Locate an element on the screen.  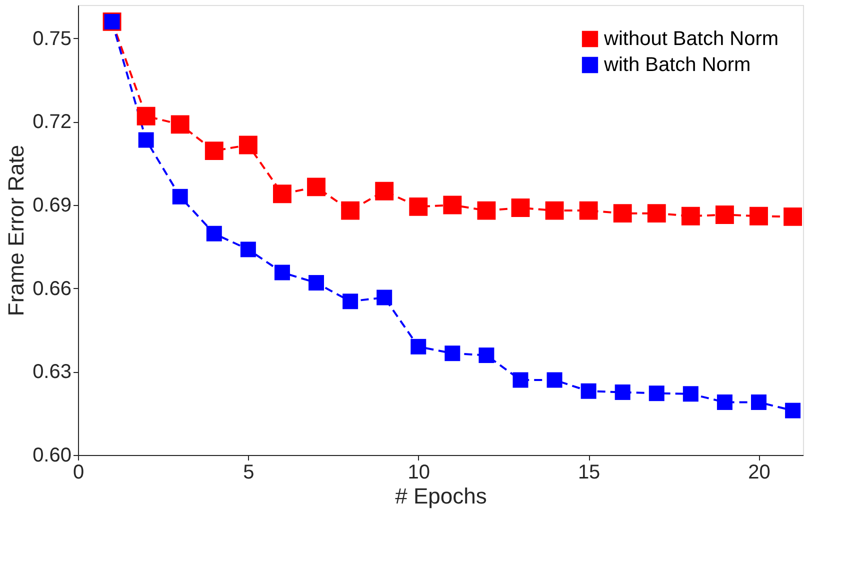
y-tick-label: 0.72 is located at coordinates (52, 122).